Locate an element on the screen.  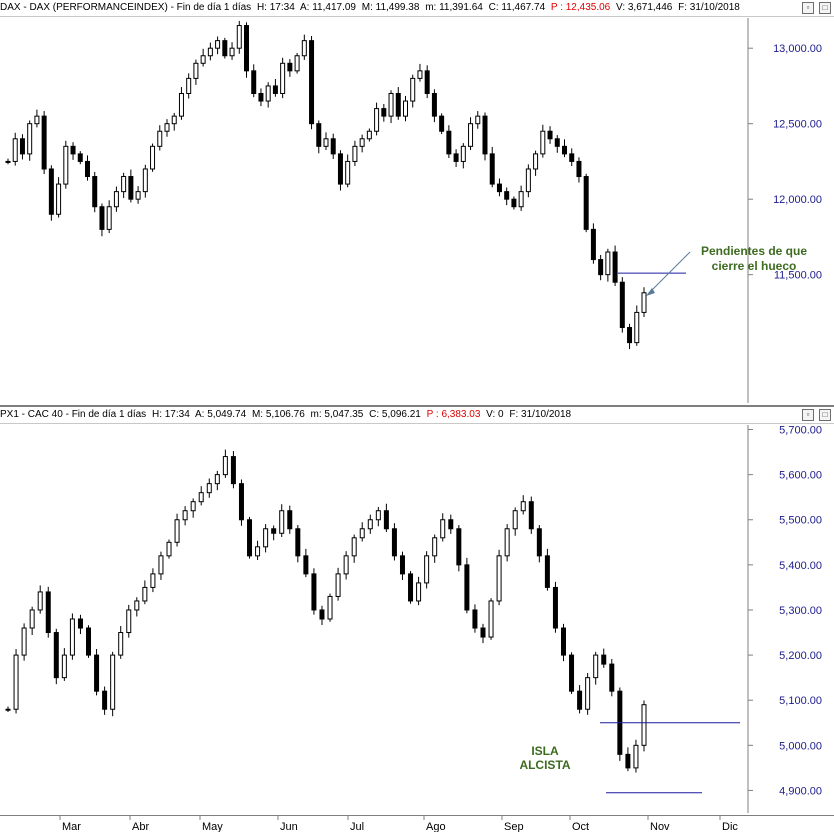
dax-hour: H: 17:34 is located at coordinates (275, 7).